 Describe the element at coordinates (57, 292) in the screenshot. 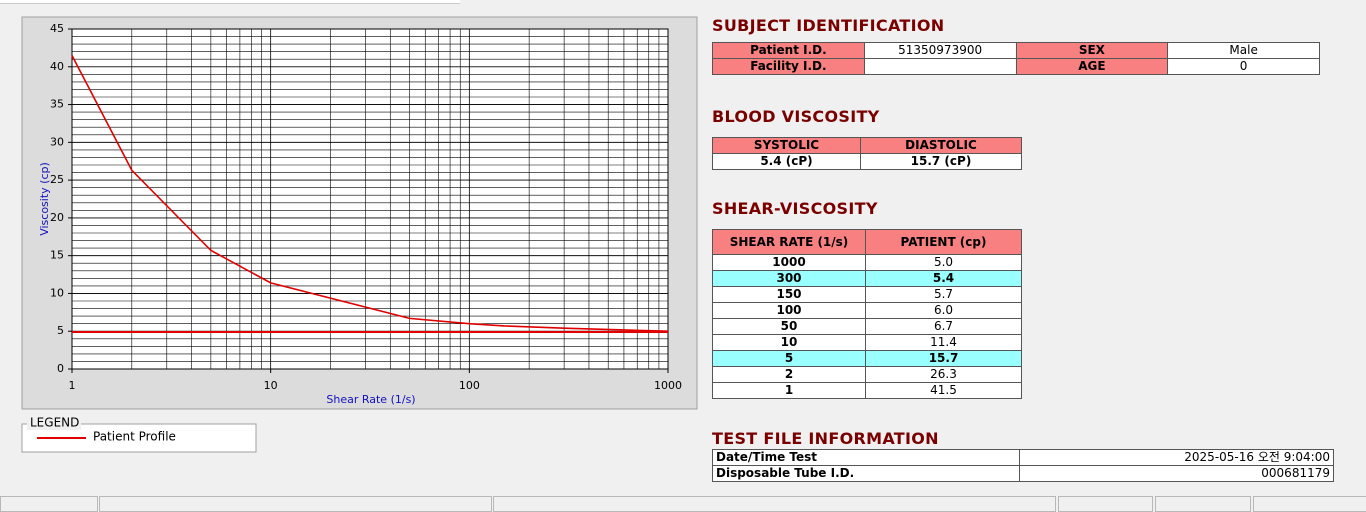

I see `y-tick-label: 10` at that location.